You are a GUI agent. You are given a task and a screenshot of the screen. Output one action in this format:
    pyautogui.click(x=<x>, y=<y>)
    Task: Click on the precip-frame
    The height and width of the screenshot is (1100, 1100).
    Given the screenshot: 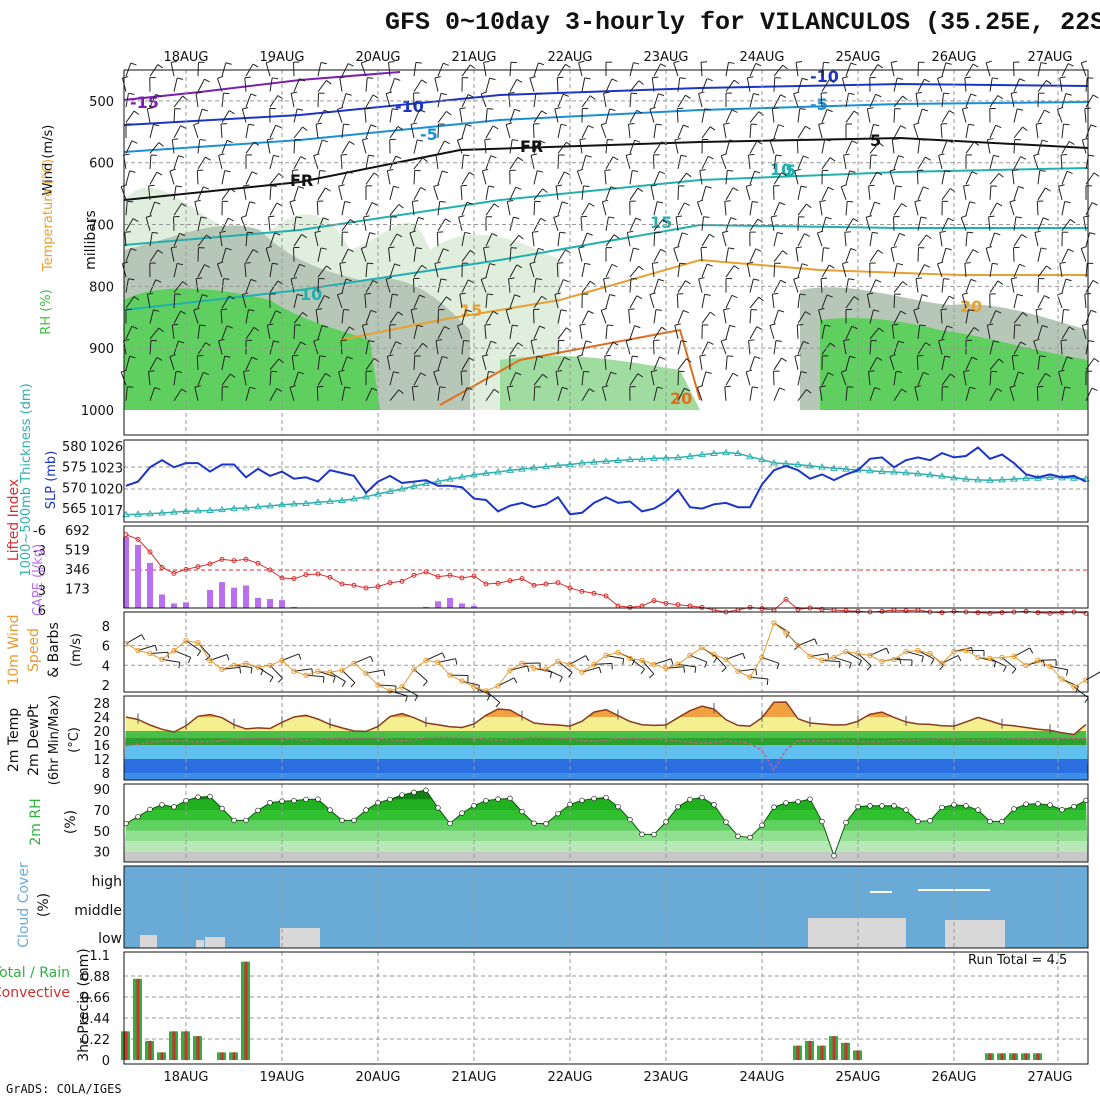 What is the action you would take?
    pyautogui.click(x=606, y=1008)
    